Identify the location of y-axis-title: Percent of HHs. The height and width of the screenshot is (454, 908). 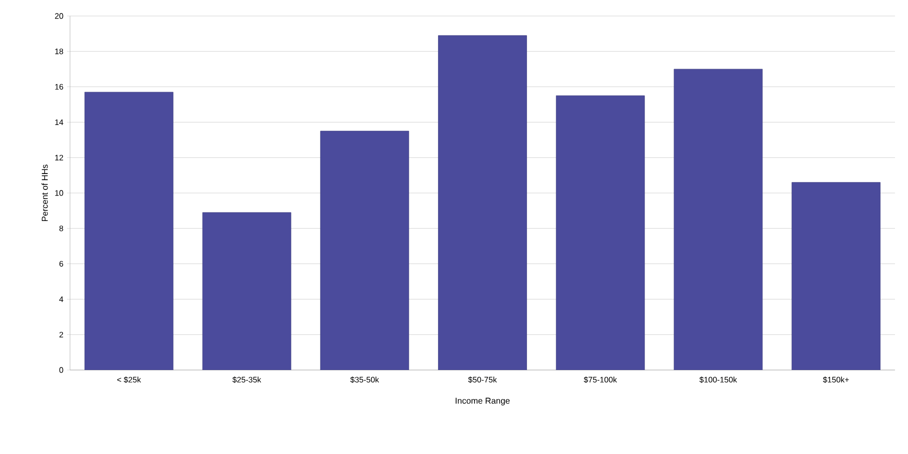
(45, 193).